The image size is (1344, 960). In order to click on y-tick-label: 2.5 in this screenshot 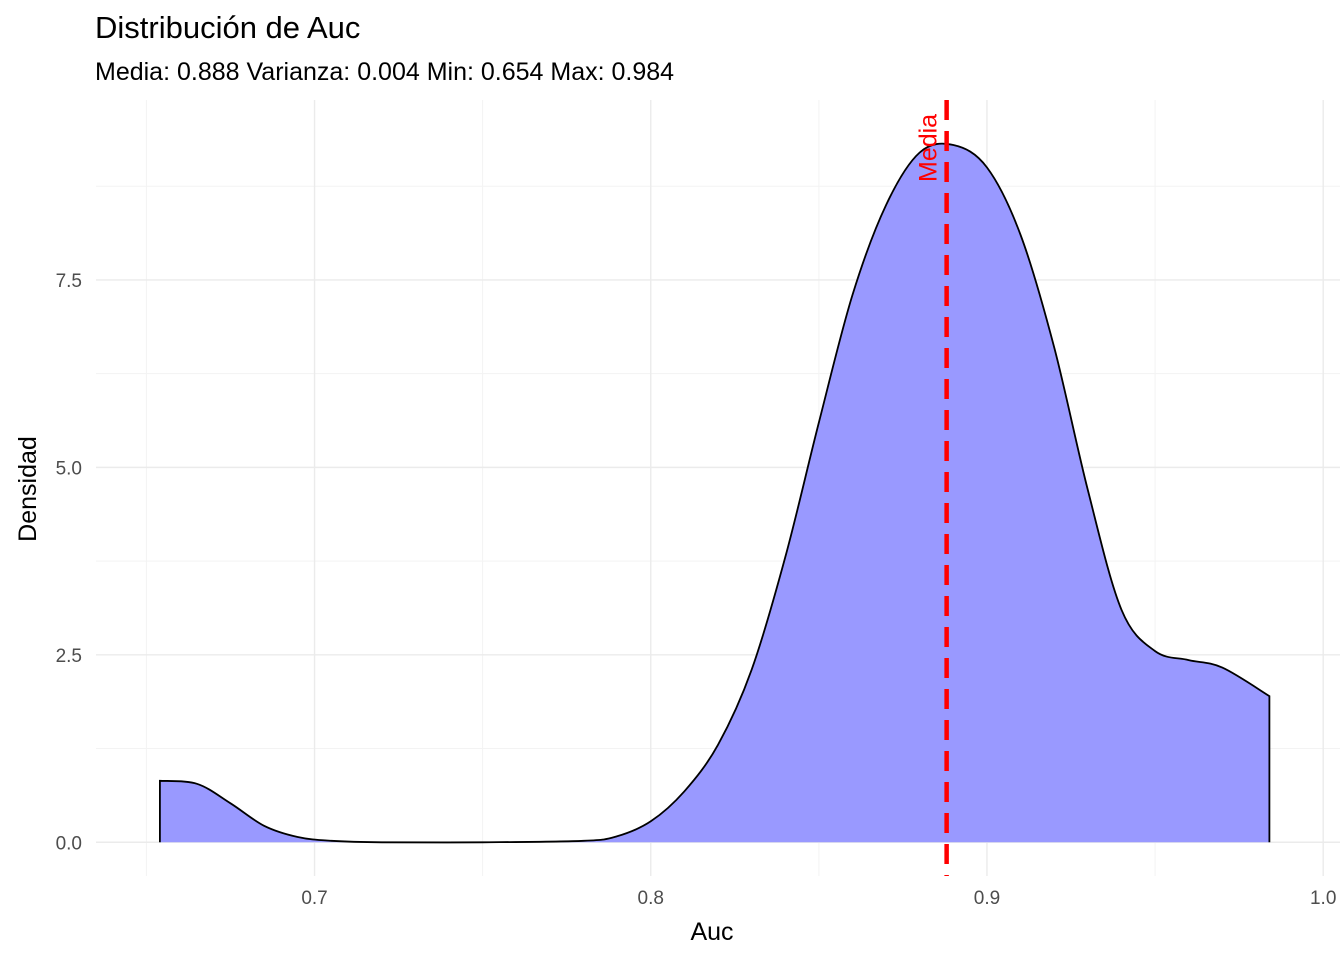, I will do `click(69, 656)`.